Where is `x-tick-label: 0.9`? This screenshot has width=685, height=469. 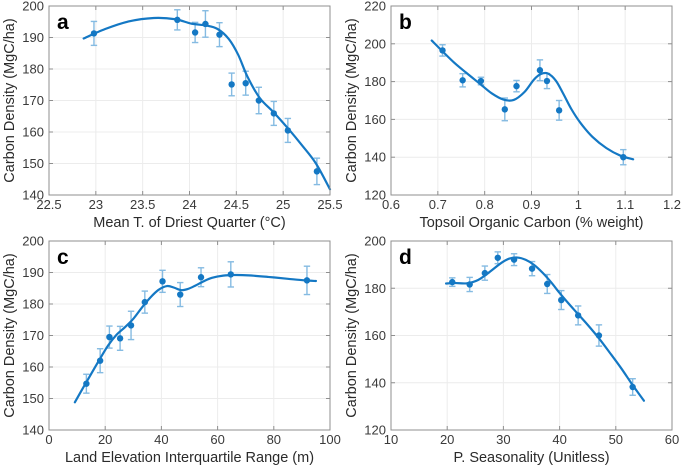 x-tick-label: 0.9 is located at coordinates (531, 204).